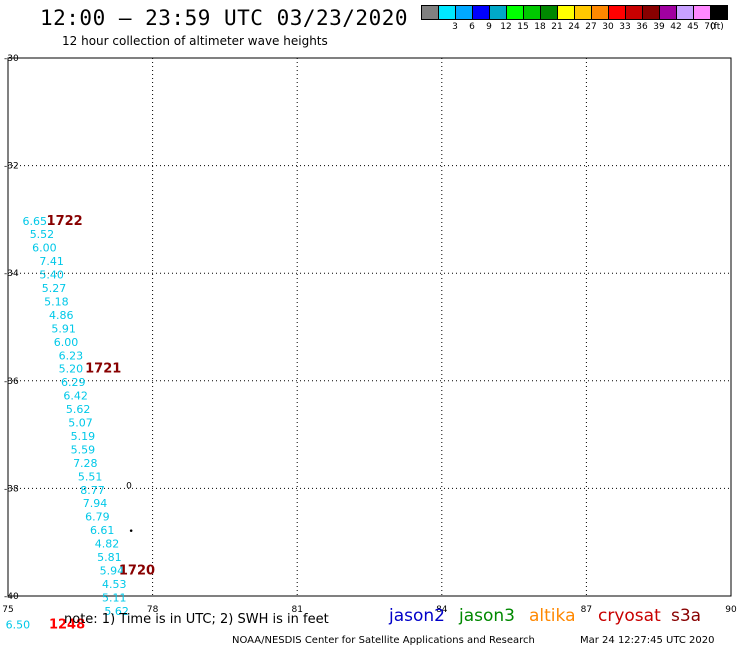 The width and height of the screenshot is (740, 650). I want to click on pass-time-label: 1721, so click(103, 369).